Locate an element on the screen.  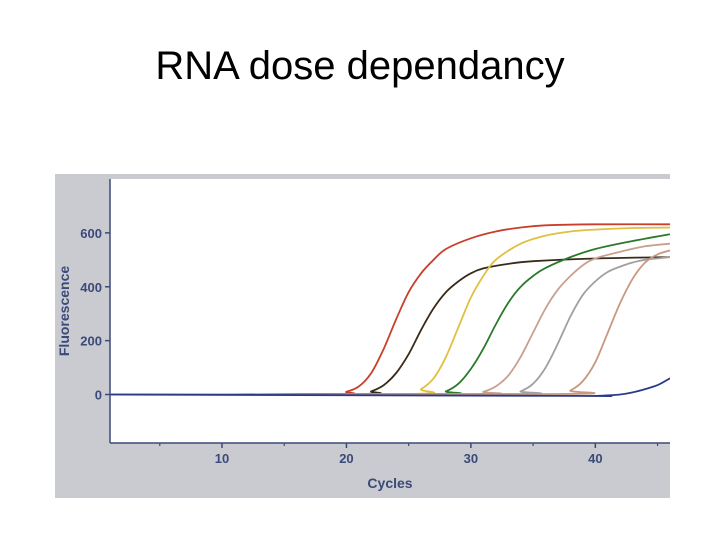
y-tick-label: 0 is located at coordinates (98, 395).